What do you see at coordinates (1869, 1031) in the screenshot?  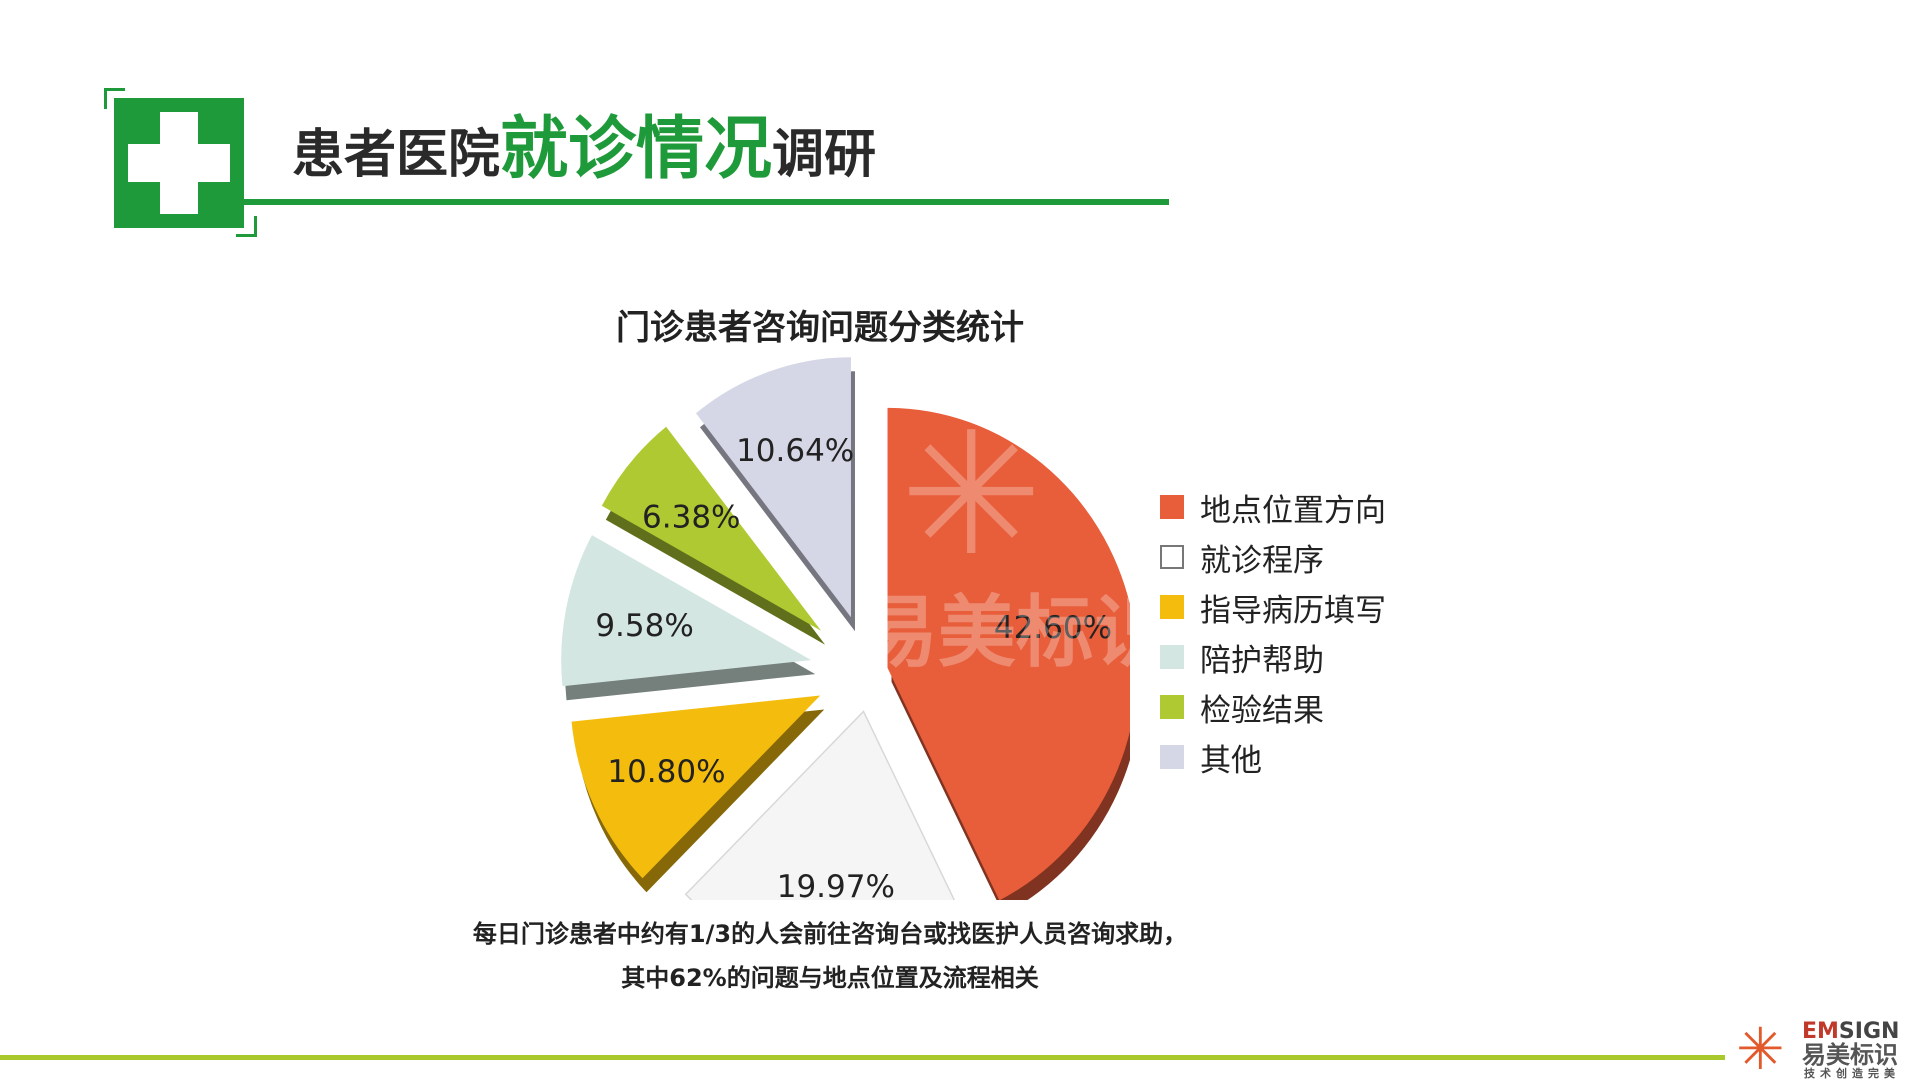 I see `logo-sign: SIGN` at bounding box center [1869, 1031].